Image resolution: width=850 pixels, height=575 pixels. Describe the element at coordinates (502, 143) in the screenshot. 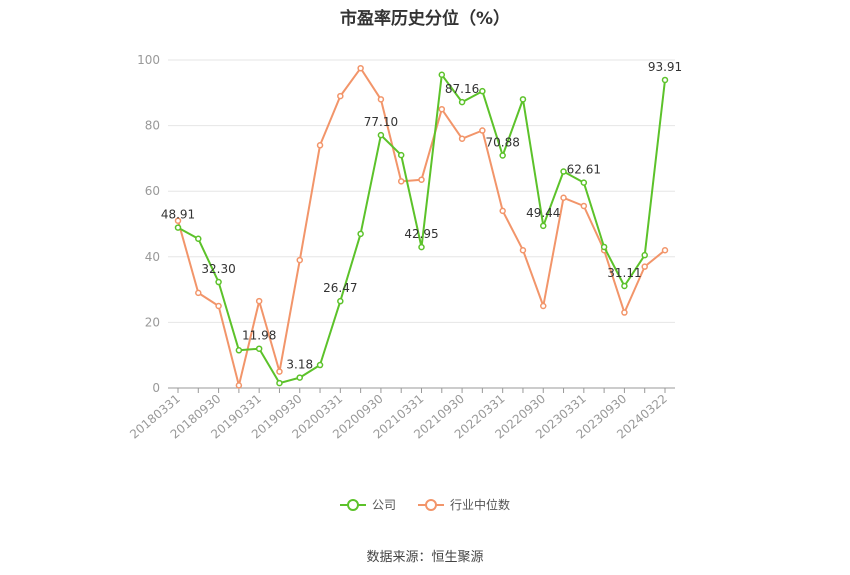

I see `data-label: 70.88` at that location.